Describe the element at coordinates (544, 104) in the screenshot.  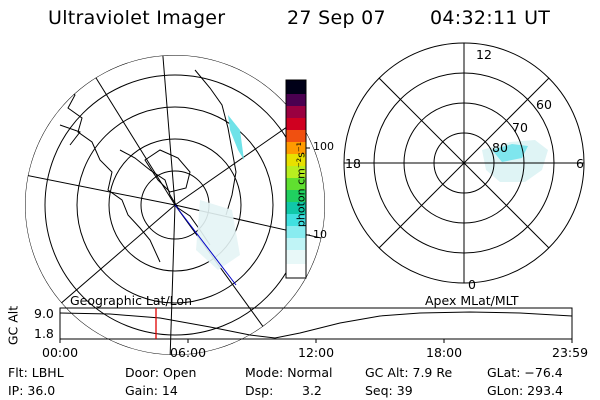
I see `lat-label-60: 60` at that location.